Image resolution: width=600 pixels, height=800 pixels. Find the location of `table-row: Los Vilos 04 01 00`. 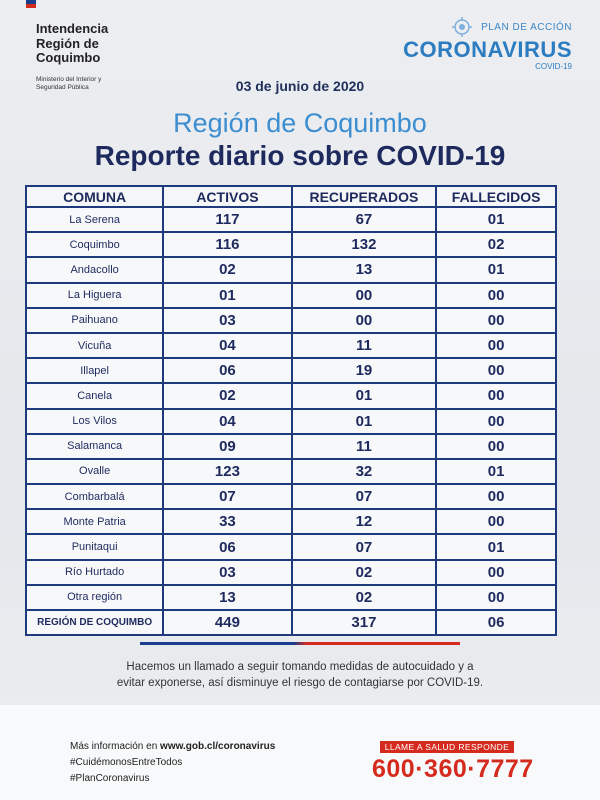

table-row: Los Vilos 04 01 00 is located at coordinates (290, 421).